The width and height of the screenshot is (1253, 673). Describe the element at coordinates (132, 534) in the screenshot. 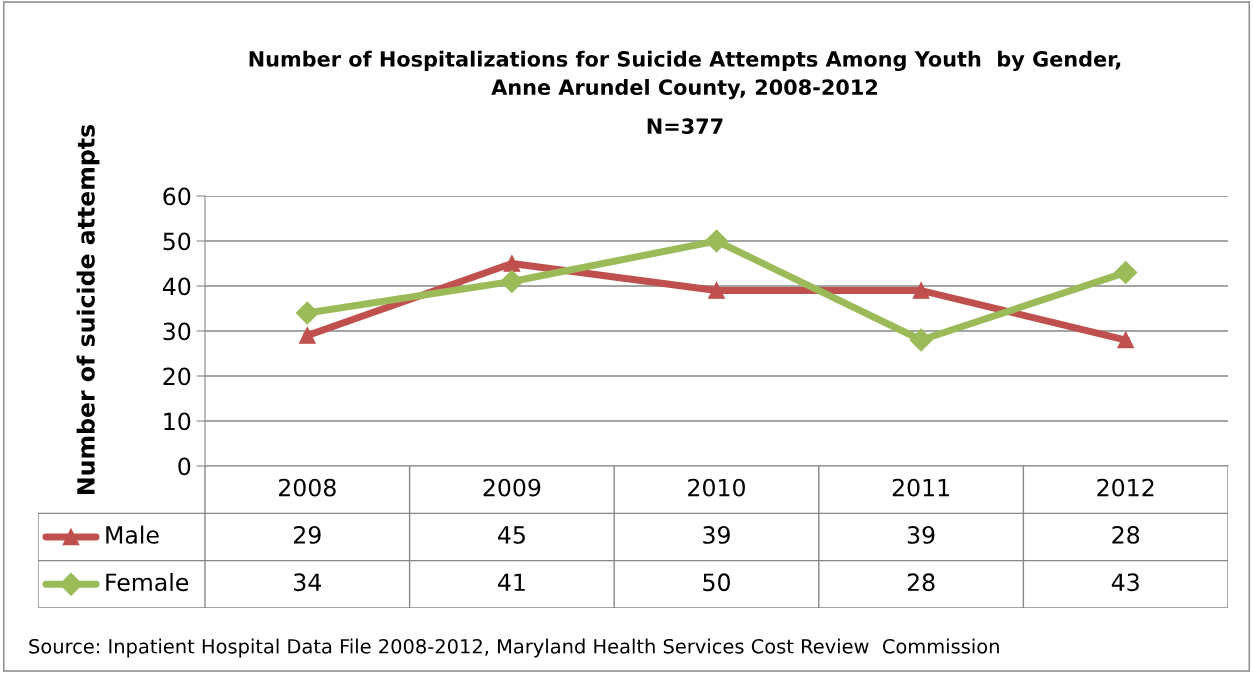

I see `legend-label: Male` at that location.